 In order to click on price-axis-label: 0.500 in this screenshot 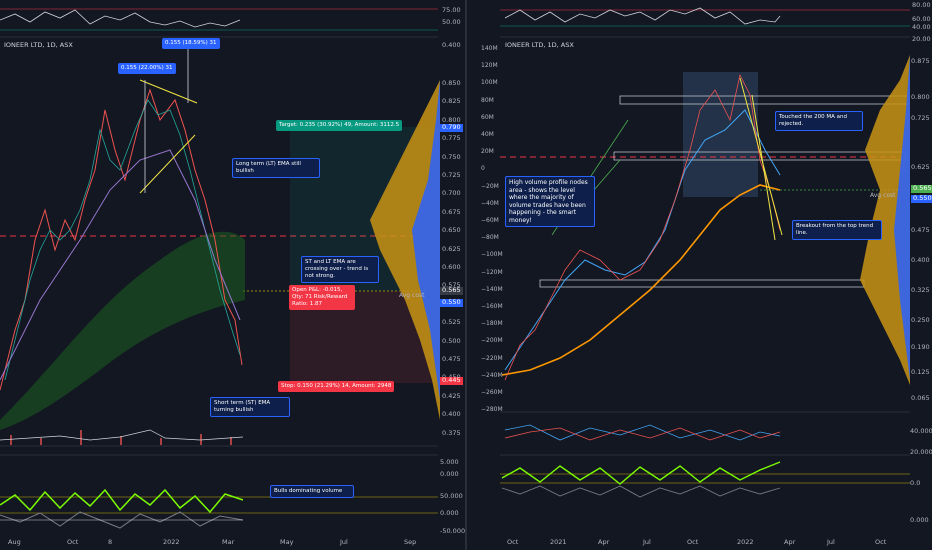, I will do `click(451, 340)`.